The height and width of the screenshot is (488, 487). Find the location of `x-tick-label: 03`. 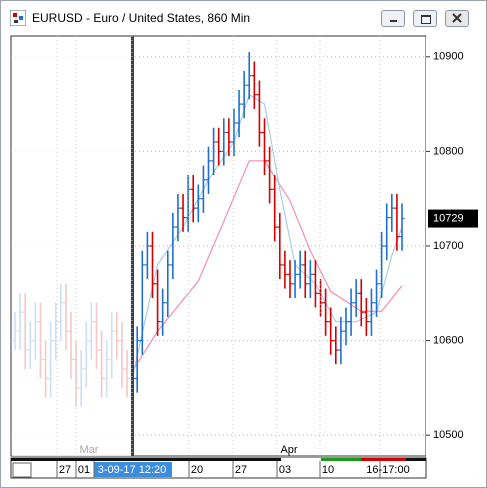

x-tick-label: 03 is located at coordinates (285, 470).